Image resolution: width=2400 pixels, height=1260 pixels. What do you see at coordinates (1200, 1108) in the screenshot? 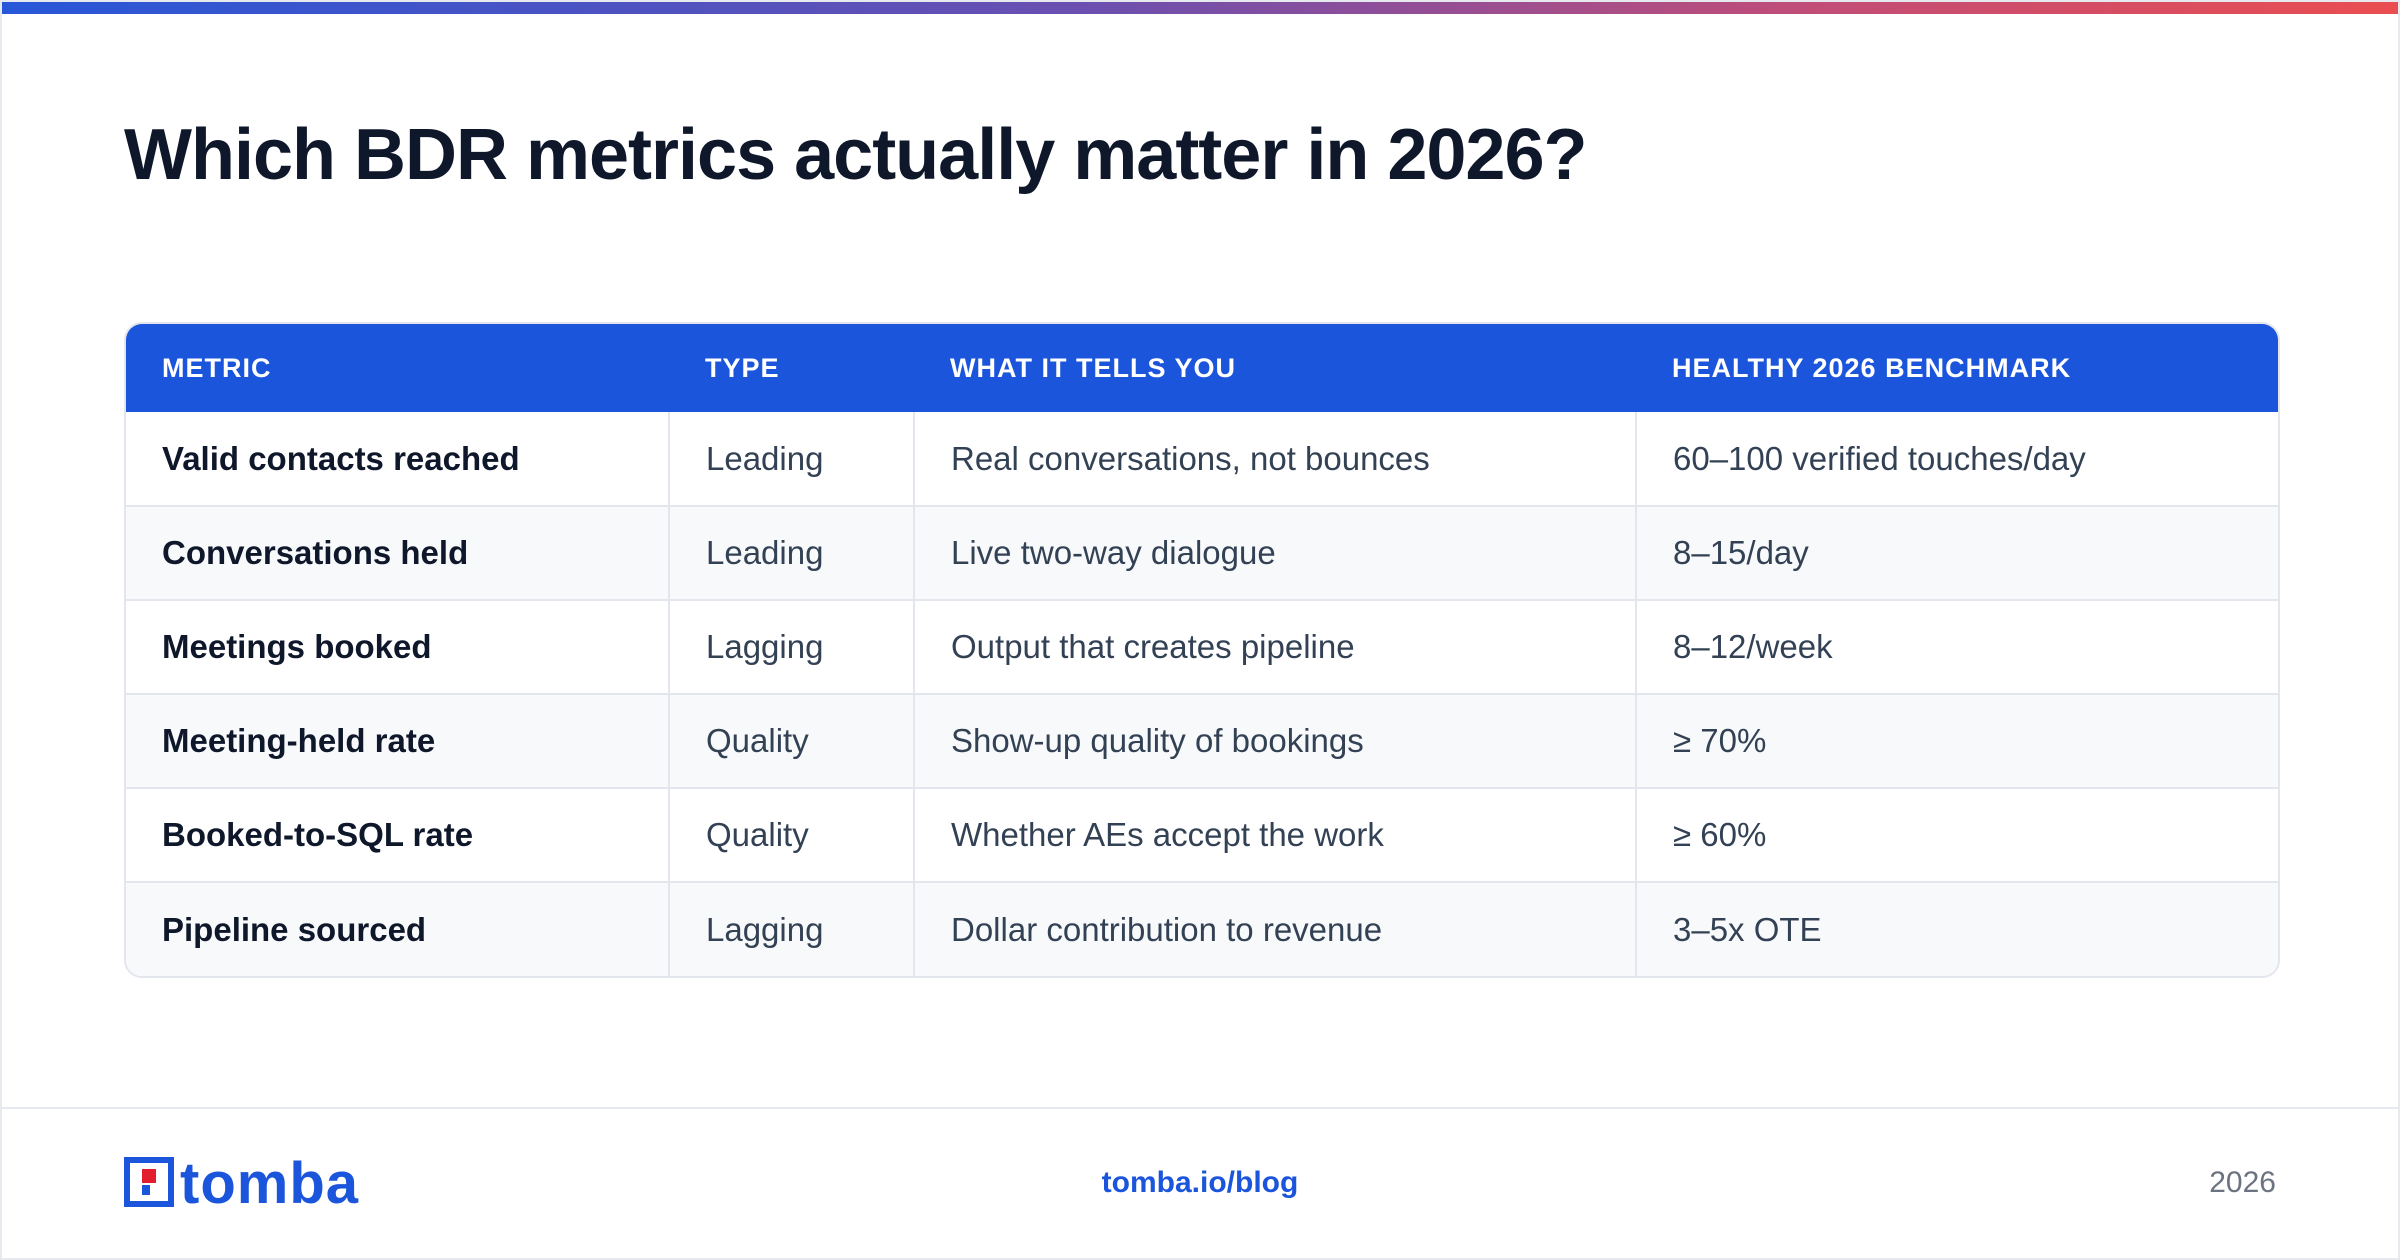
I see `footer-divider` at bounding box center [1200, 1108].